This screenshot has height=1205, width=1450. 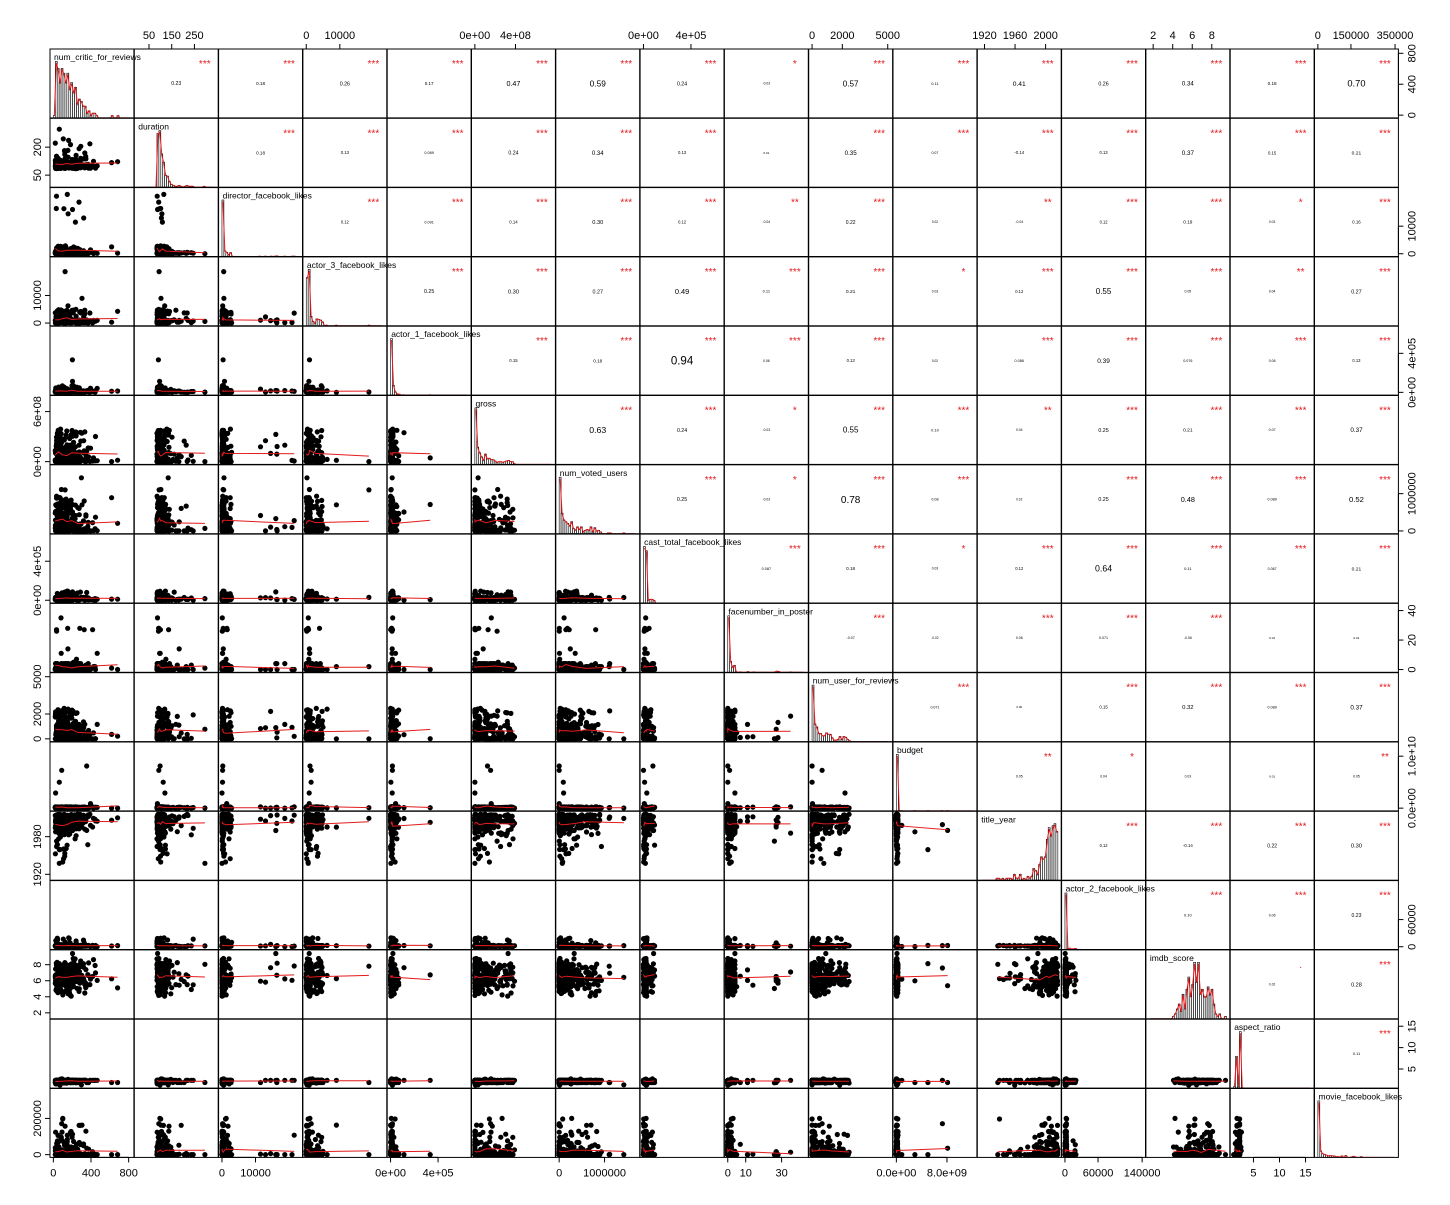 I want to click on correlation-value: 0.59, so click(x=598, y=83).